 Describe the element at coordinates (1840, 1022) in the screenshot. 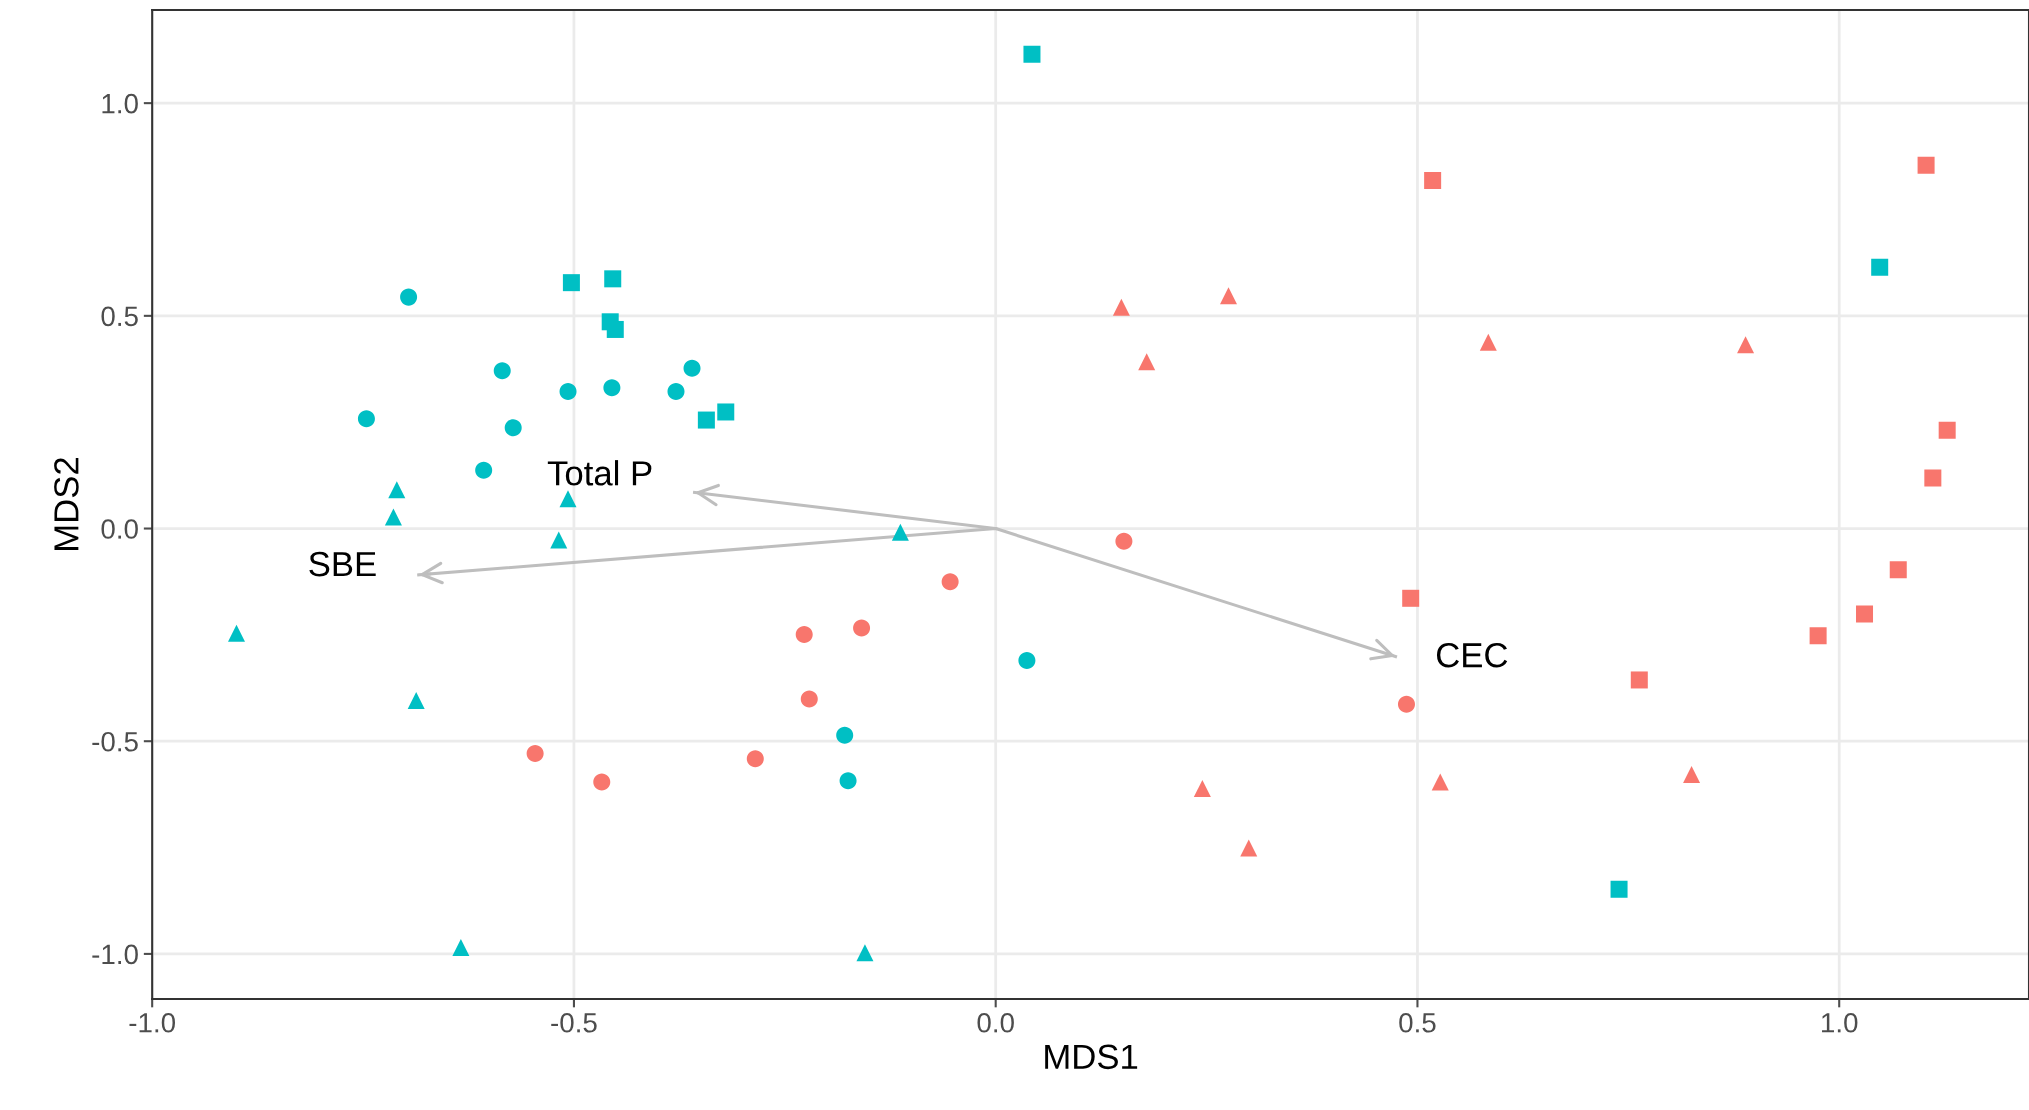

I see `x-tick-label: 1.0` at that location.